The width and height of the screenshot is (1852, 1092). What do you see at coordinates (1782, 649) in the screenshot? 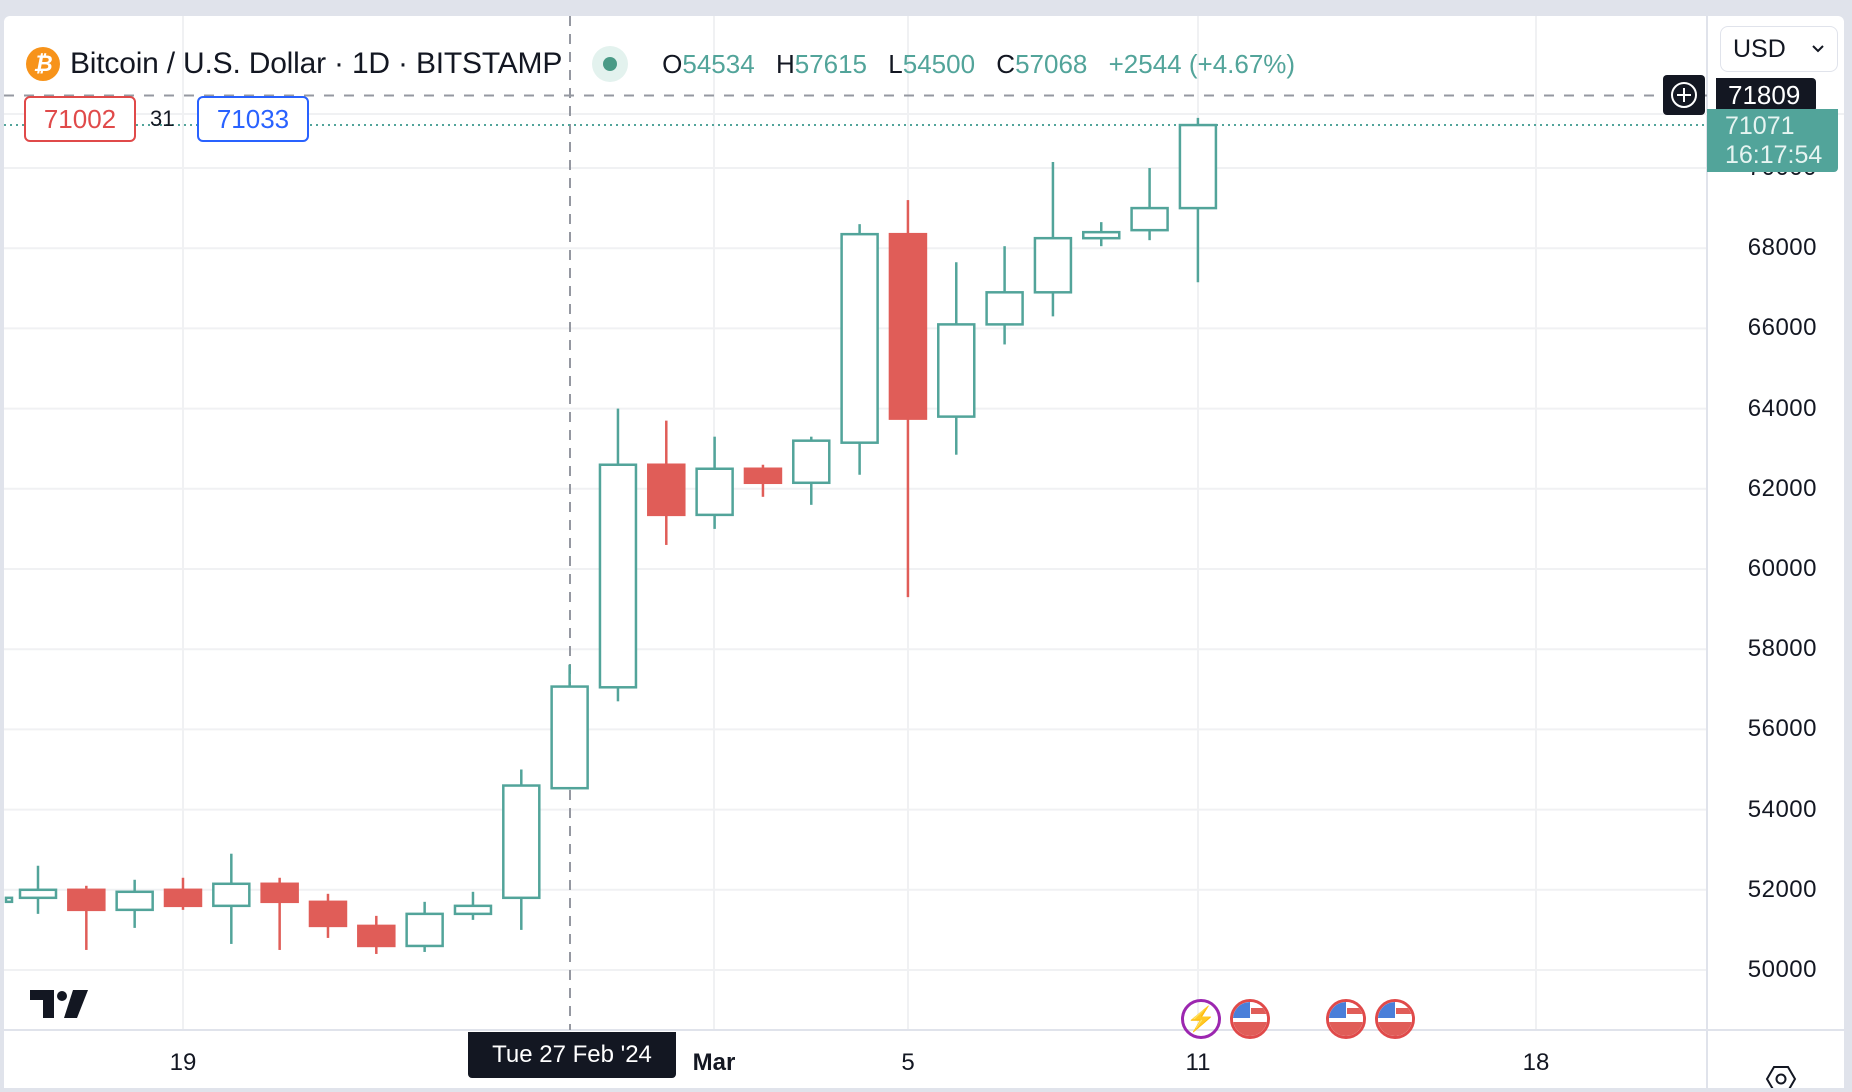
I see `price-tick-label: 58000` at bounding box center [1782, 649].